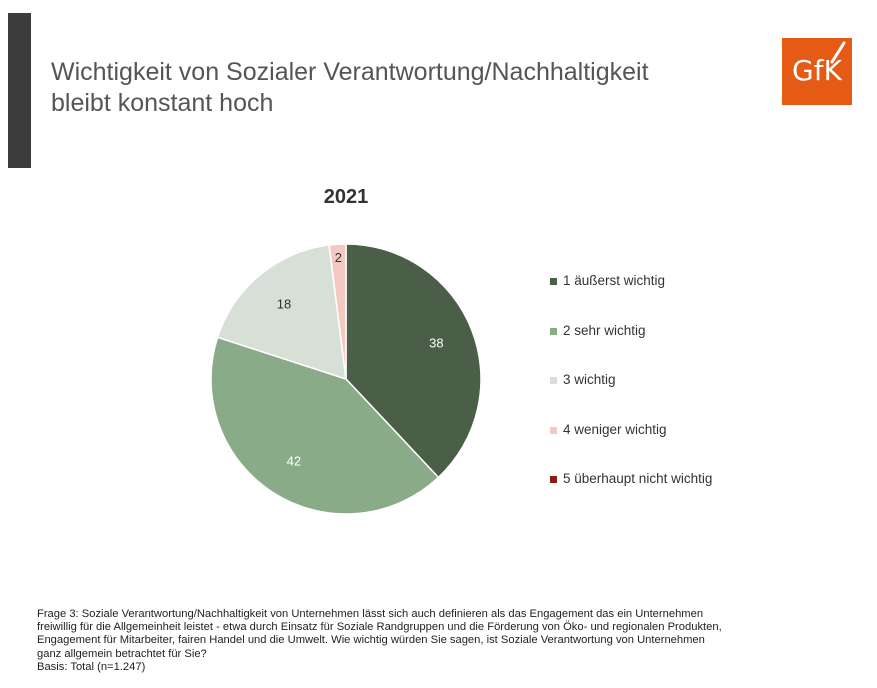 Image resolution: width=877 pixels, height=688 pixels. What do you see at coordinates (615, 429) in the screenshot?
I see `legend-label: 4 weniger wichtig` at bounding box center [615, 429].